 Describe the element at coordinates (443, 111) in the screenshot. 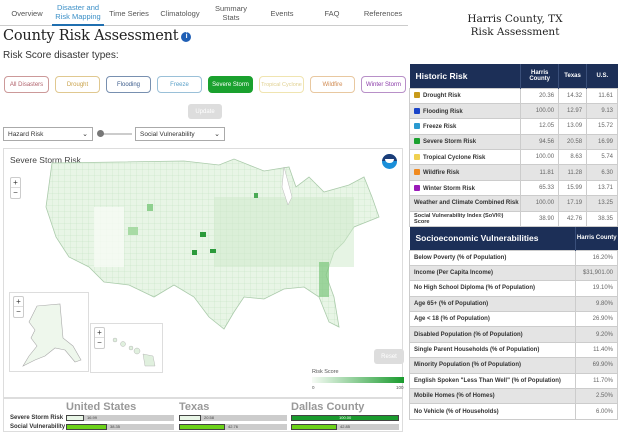

I see `row-label: Flooding Risk` at that location.